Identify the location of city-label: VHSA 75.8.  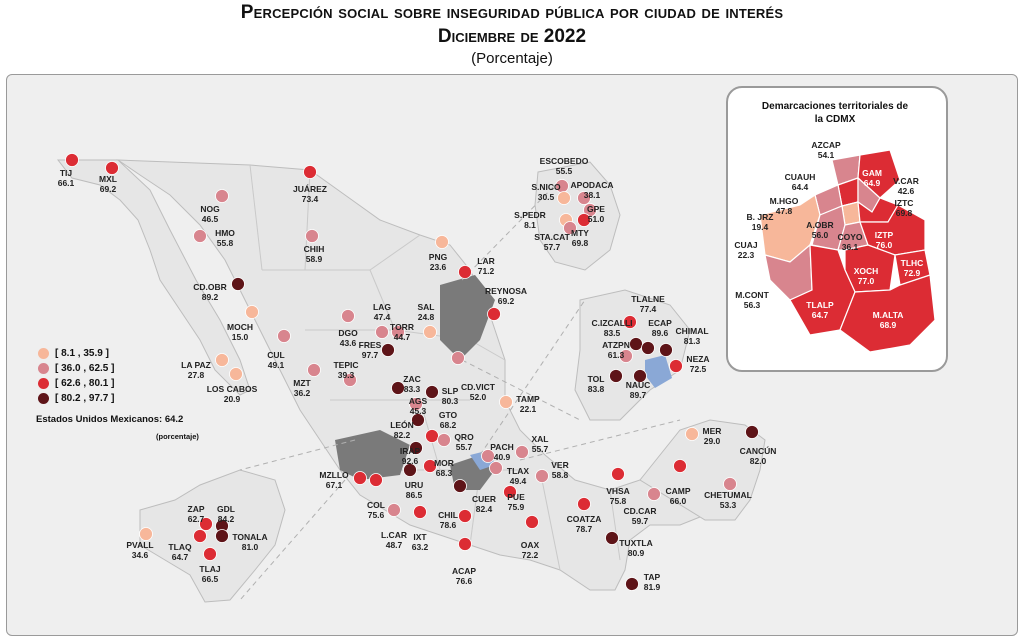
(618, 496).